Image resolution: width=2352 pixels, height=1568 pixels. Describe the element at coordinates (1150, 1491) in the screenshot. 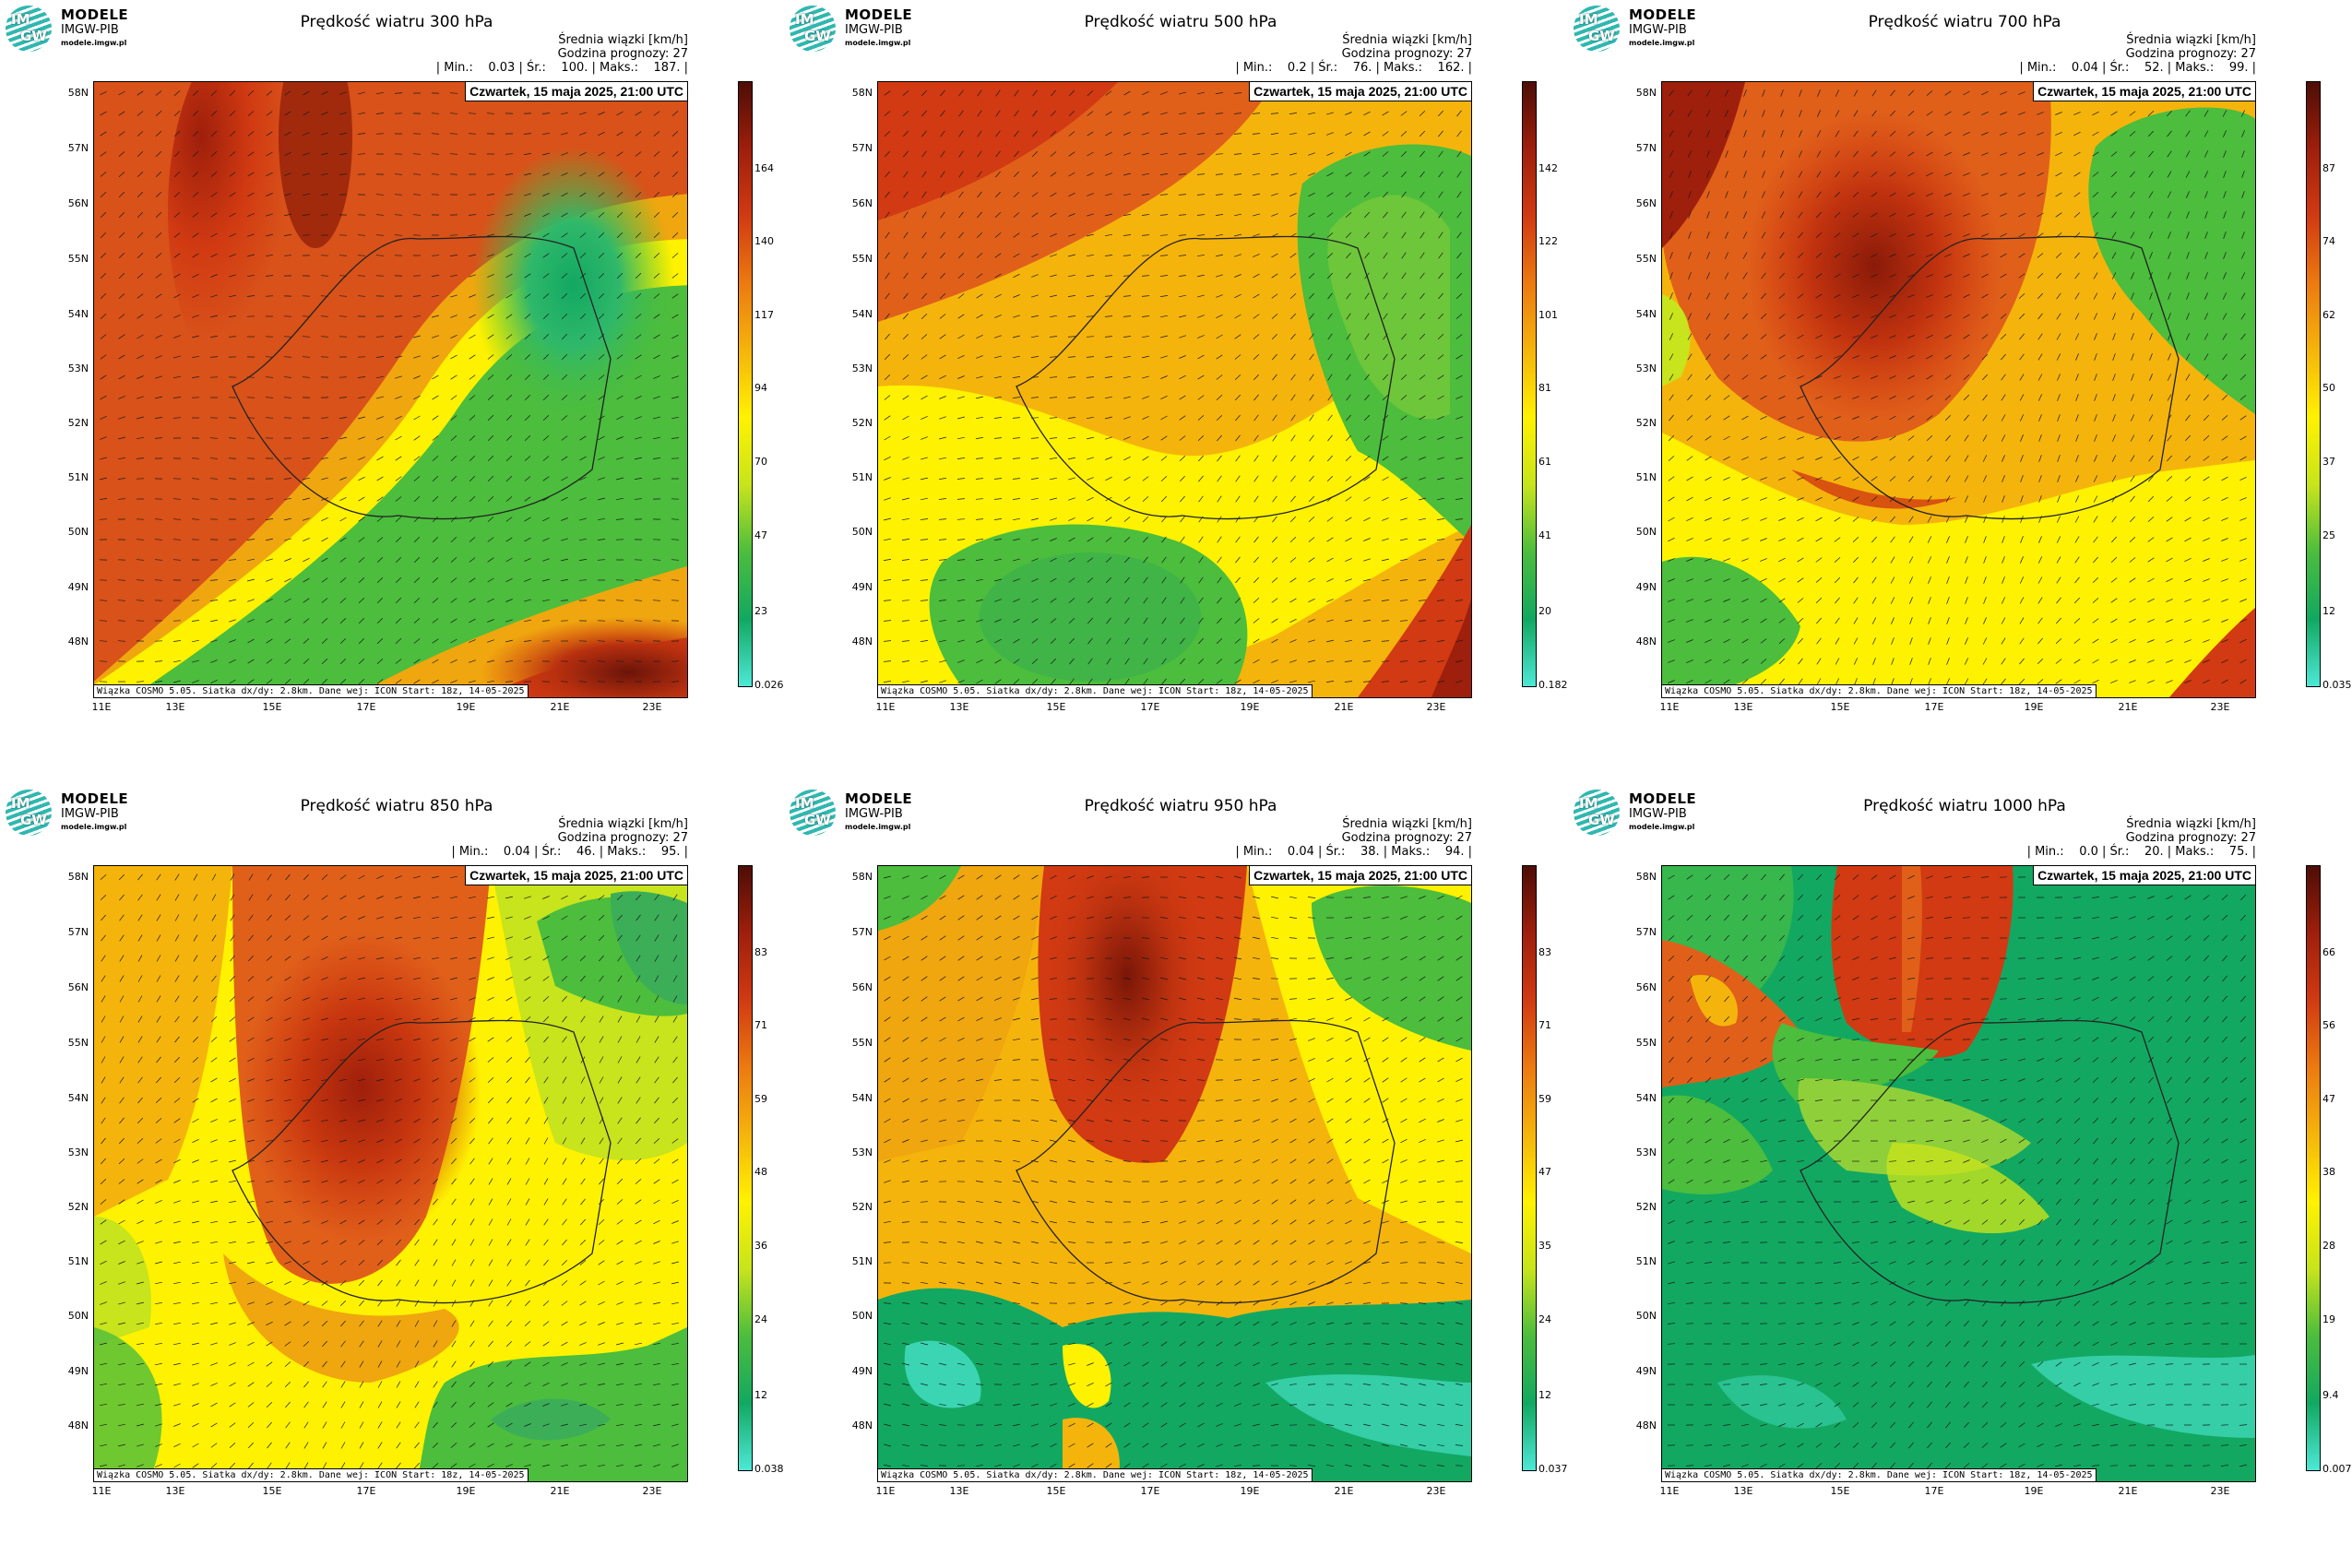

I see `lon-label: 17E` at that location.